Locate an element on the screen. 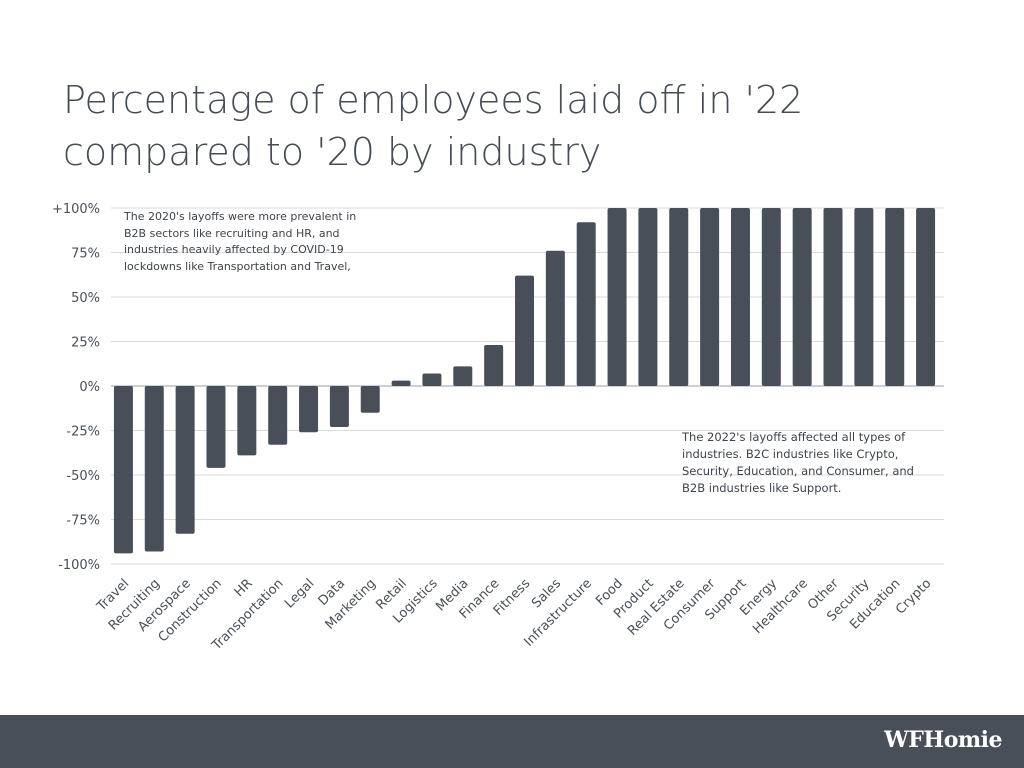  y-tick-label: 50% is located at coordinates (85, 298).